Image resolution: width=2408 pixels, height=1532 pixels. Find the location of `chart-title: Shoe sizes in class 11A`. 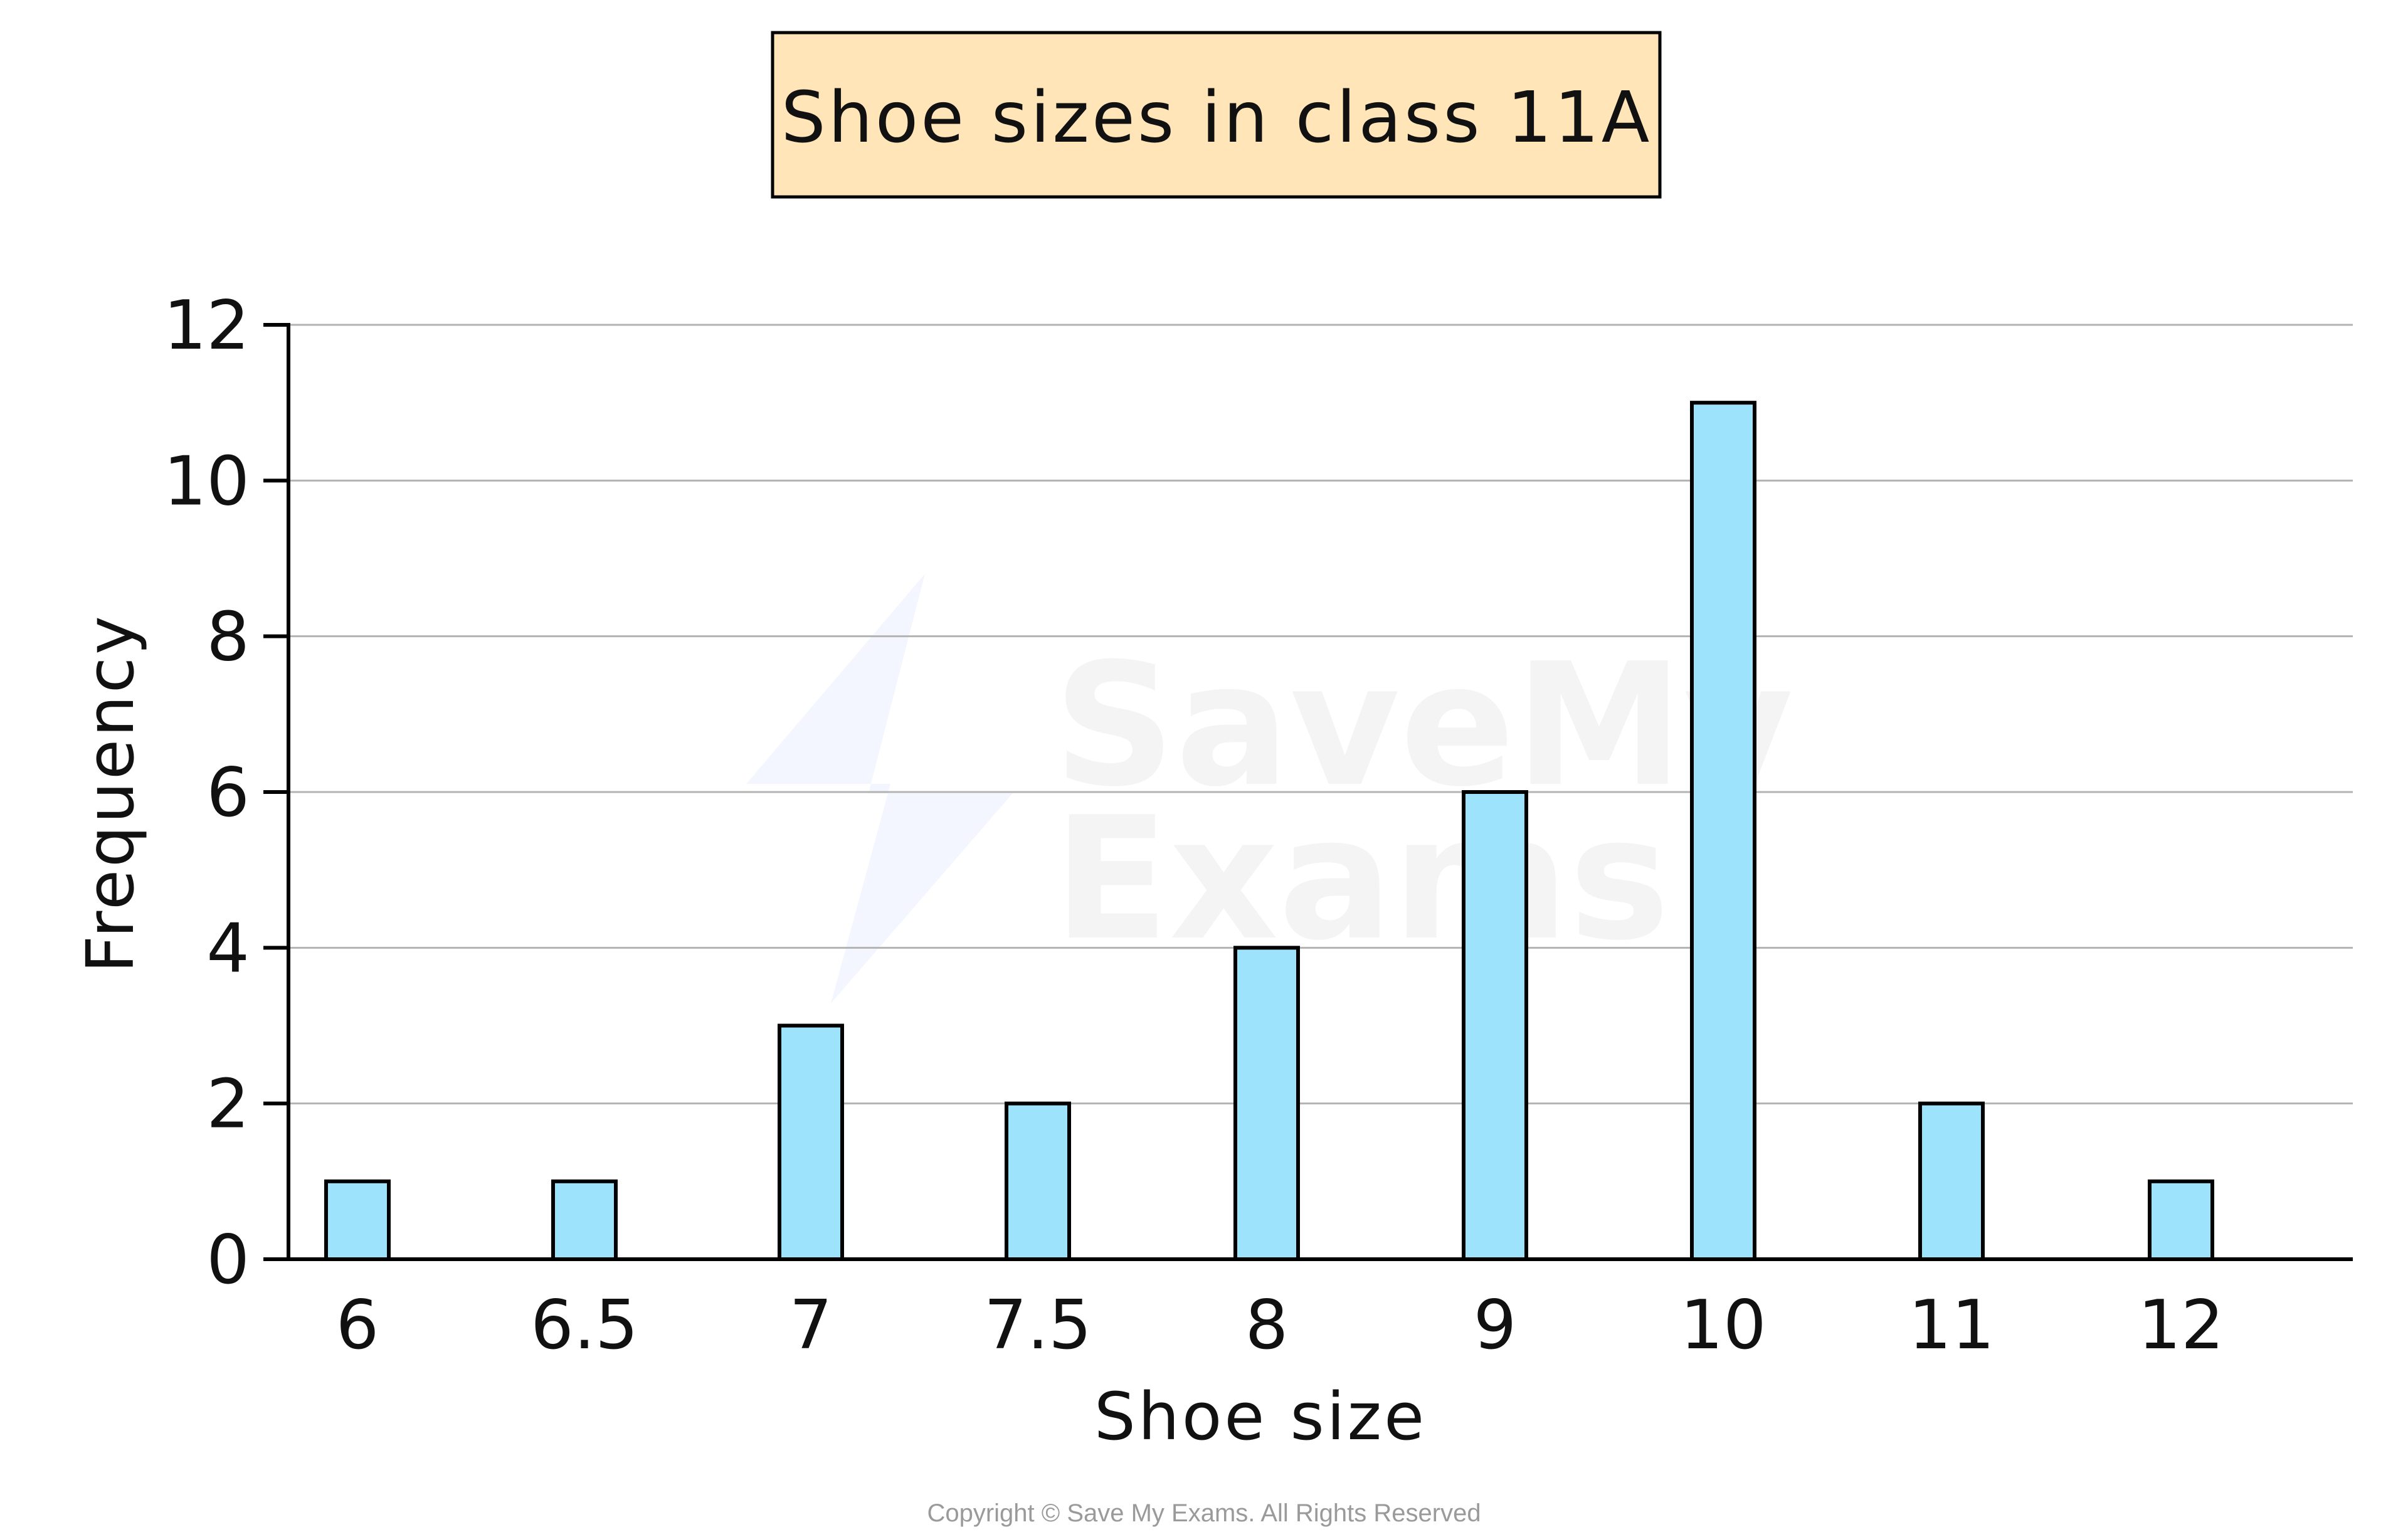

chart-title: Shoe sizes in class 11A is located at coordinates (1216, 118).